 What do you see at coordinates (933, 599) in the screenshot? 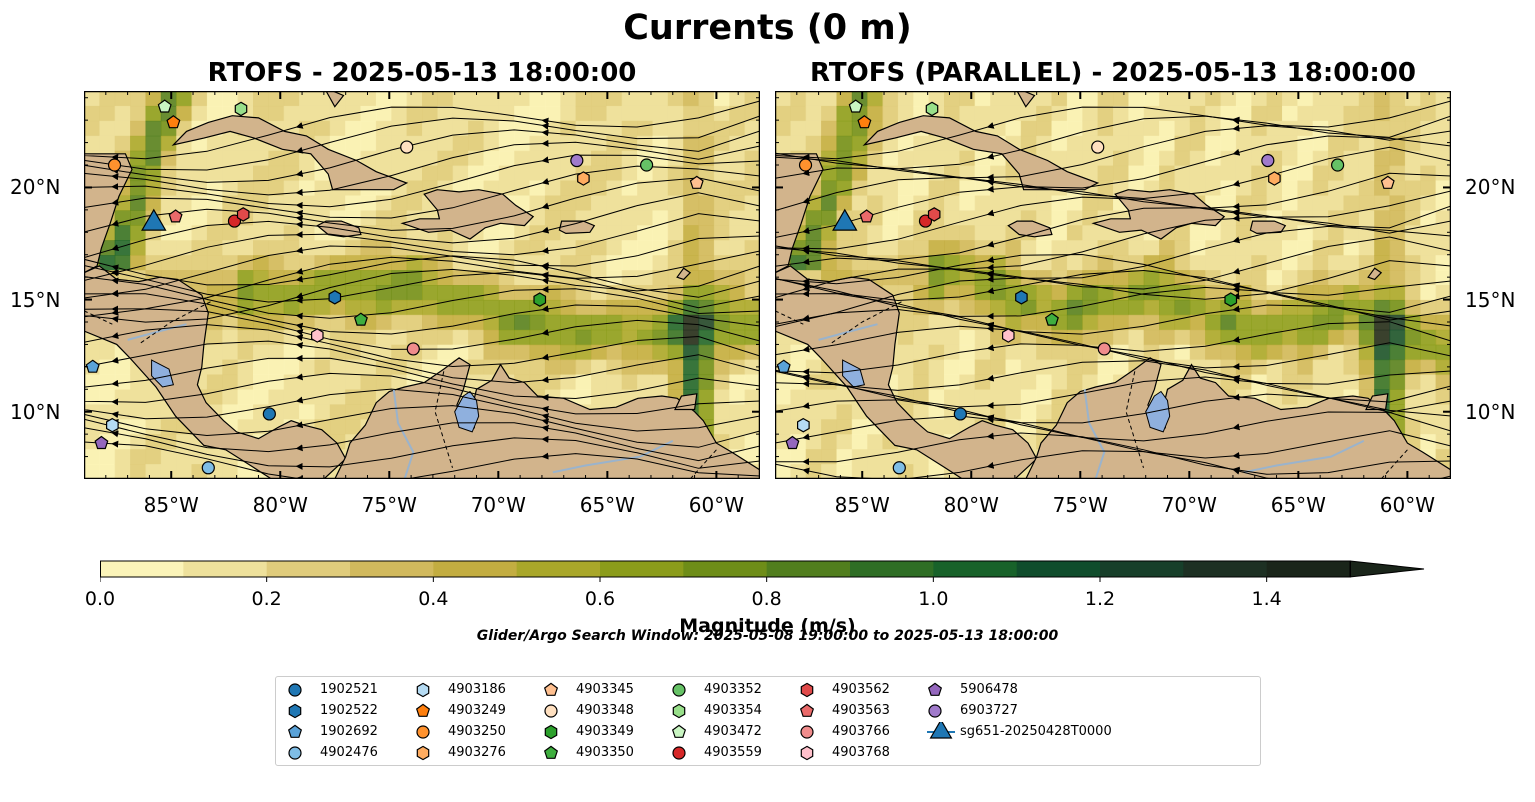
I see `colorbar-tick-label: 1.0` at bounding box center [933, 599].